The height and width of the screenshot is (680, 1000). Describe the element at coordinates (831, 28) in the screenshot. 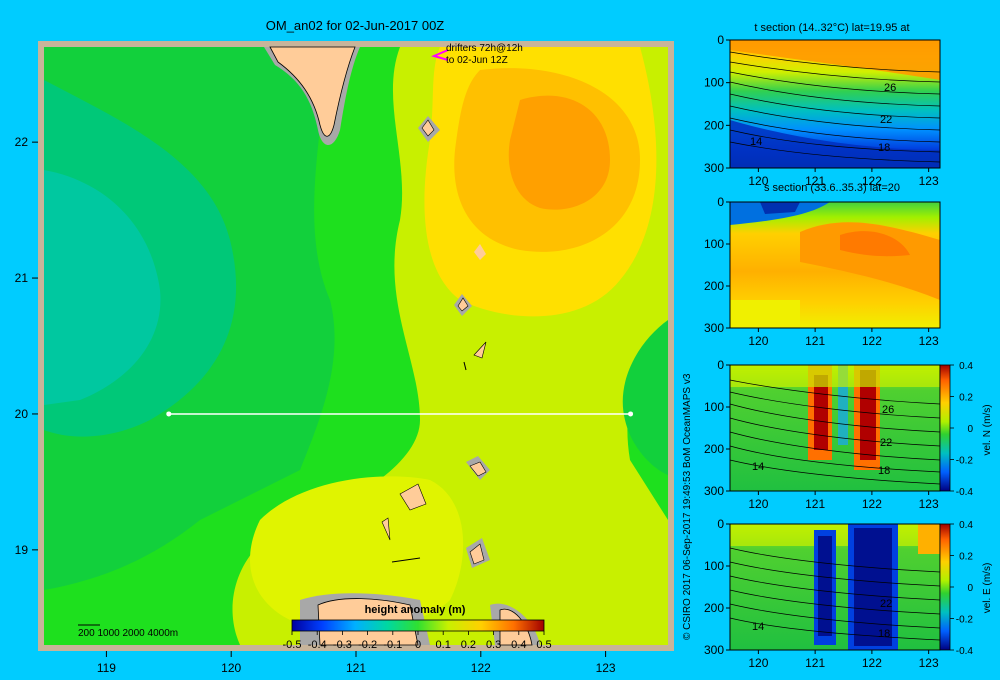

I see `panel-1-title: t section (14..32°C) lat=19.95 at` at that location.